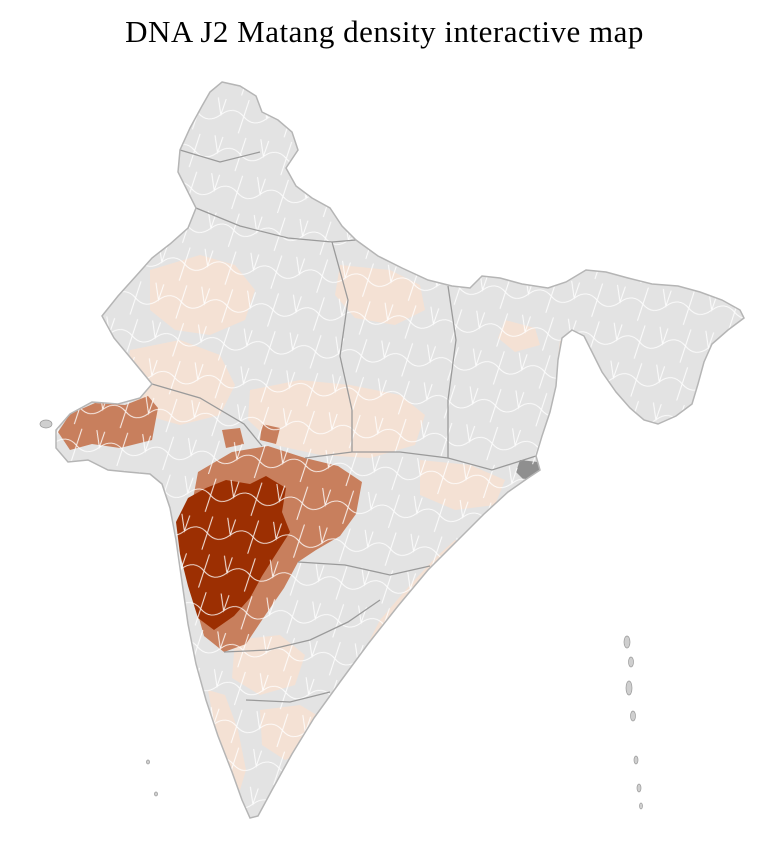 The height and width of the screenshot is (842, 769). What do you see at coordinates (384, 31) in the screenshot?
I see `map-title: DNA J2 Matang density interactive map` at bounding box center [384, 31].